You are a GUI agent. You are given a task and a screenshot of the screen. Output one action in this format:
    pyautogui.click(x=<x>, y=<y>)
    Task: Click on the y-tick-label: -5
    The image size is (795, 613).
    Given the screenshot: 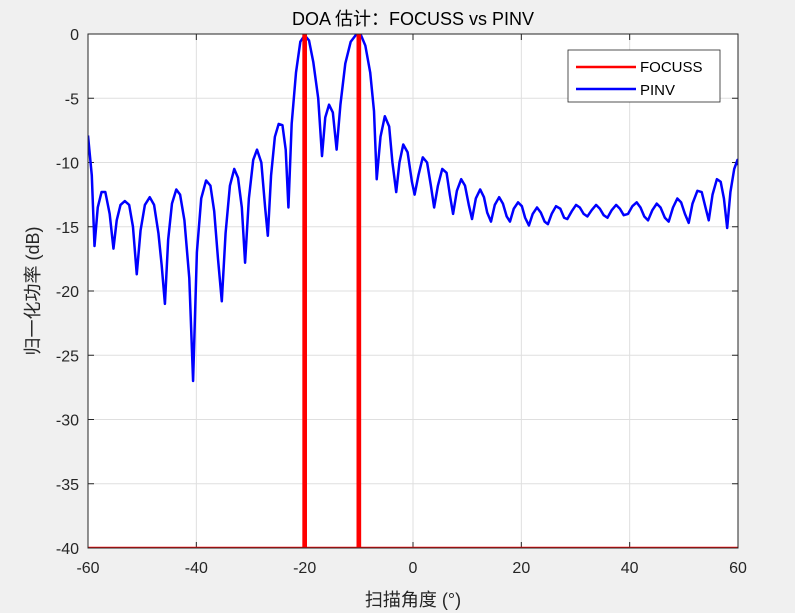 What is the action you would take?
    pyautogui.click(x=72, y=99)
    